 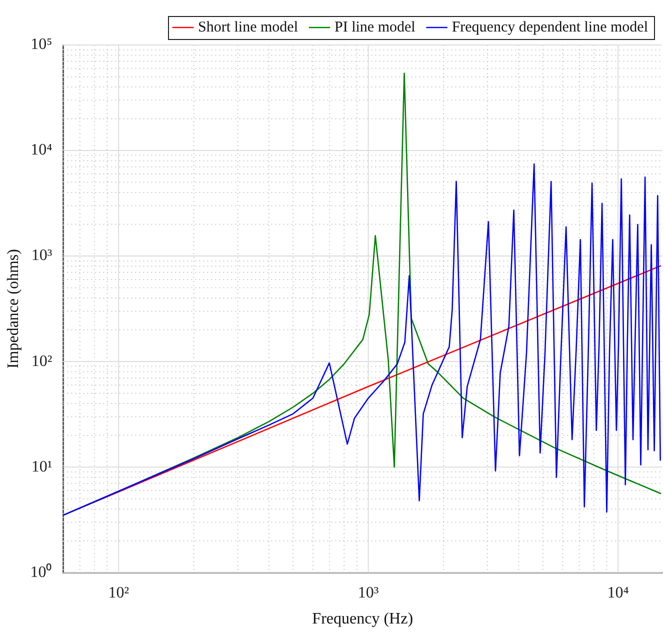 I want to click on y-tick-label: 10⁰, so click(x=41, y=571).